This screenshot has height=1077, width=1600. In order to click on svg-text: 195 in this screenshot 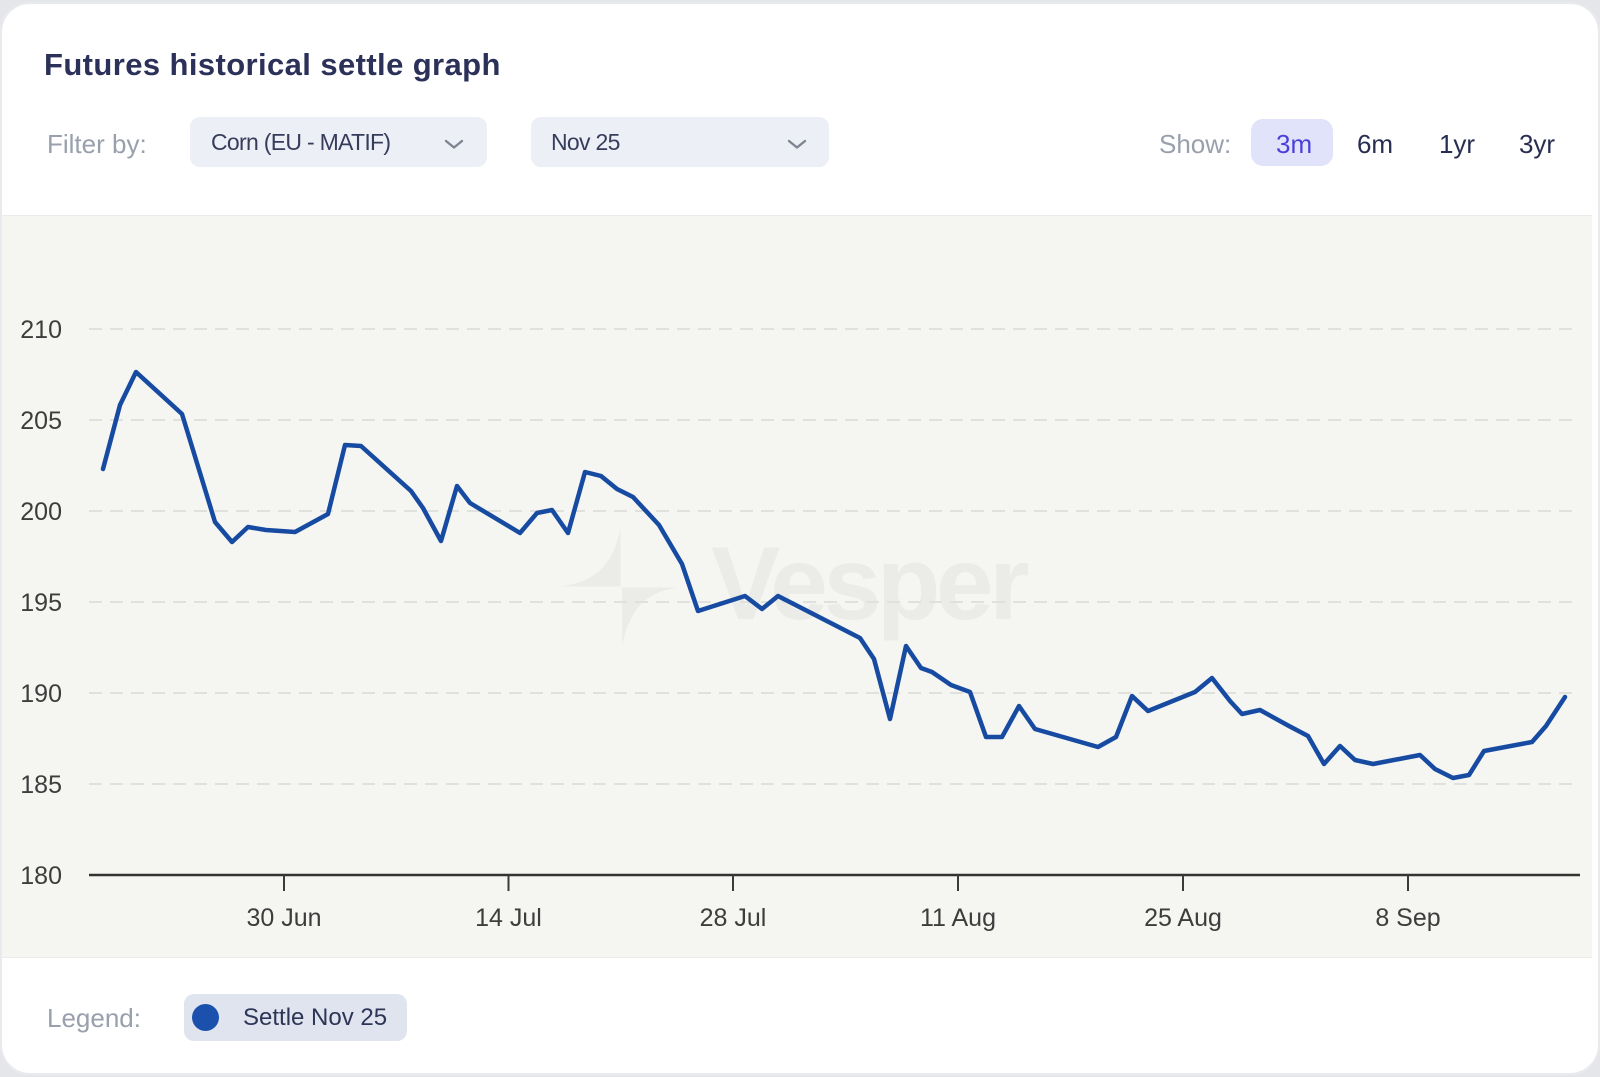, I will do `click(41, 603)`.